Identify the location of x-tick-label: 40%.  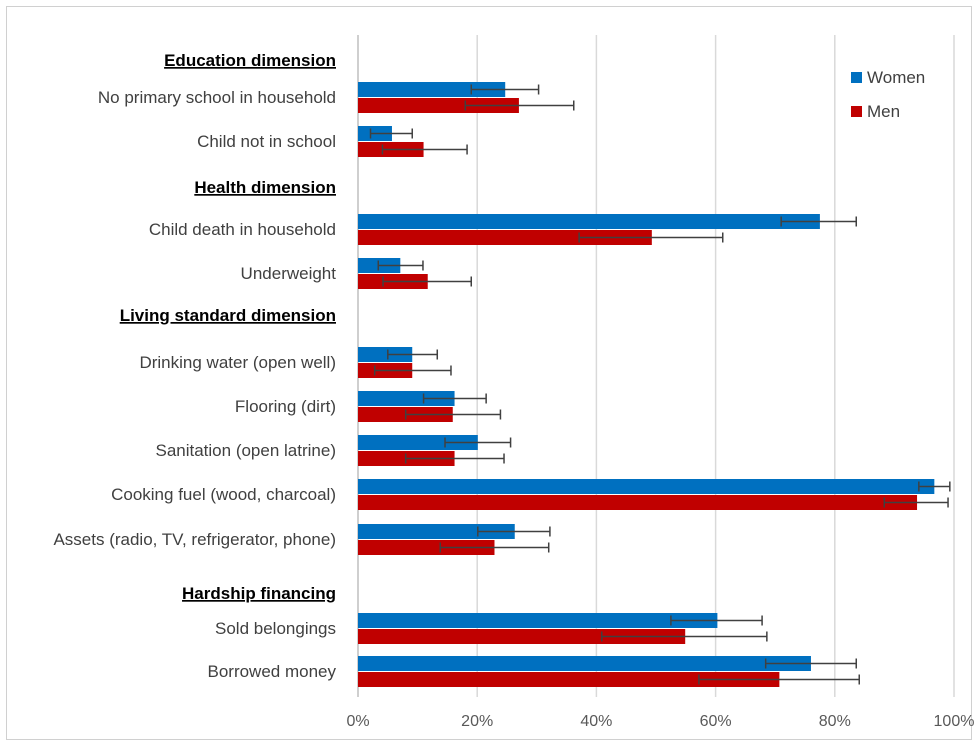
(596, 721).